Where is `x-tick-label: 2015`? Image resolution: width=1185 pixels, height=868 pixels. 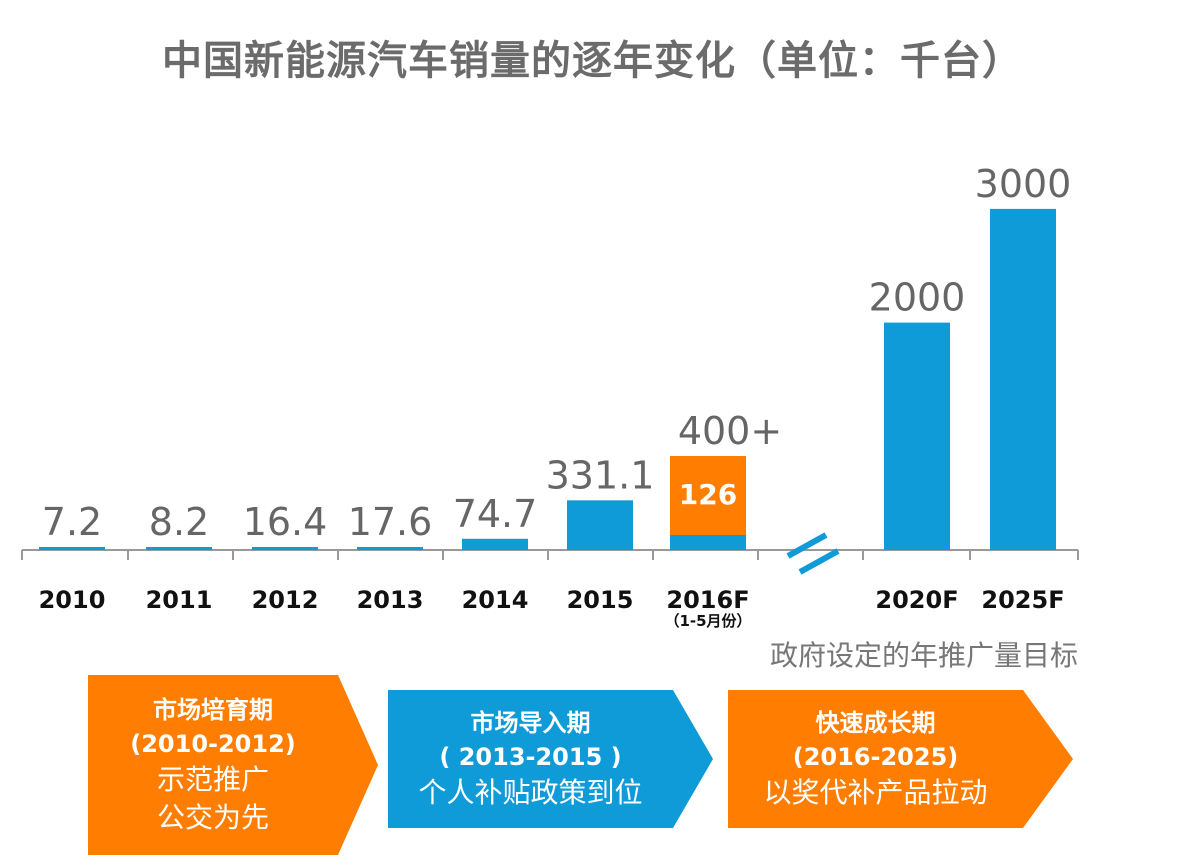 x-tick-label: 2015 is located at coordinates (600, 600).